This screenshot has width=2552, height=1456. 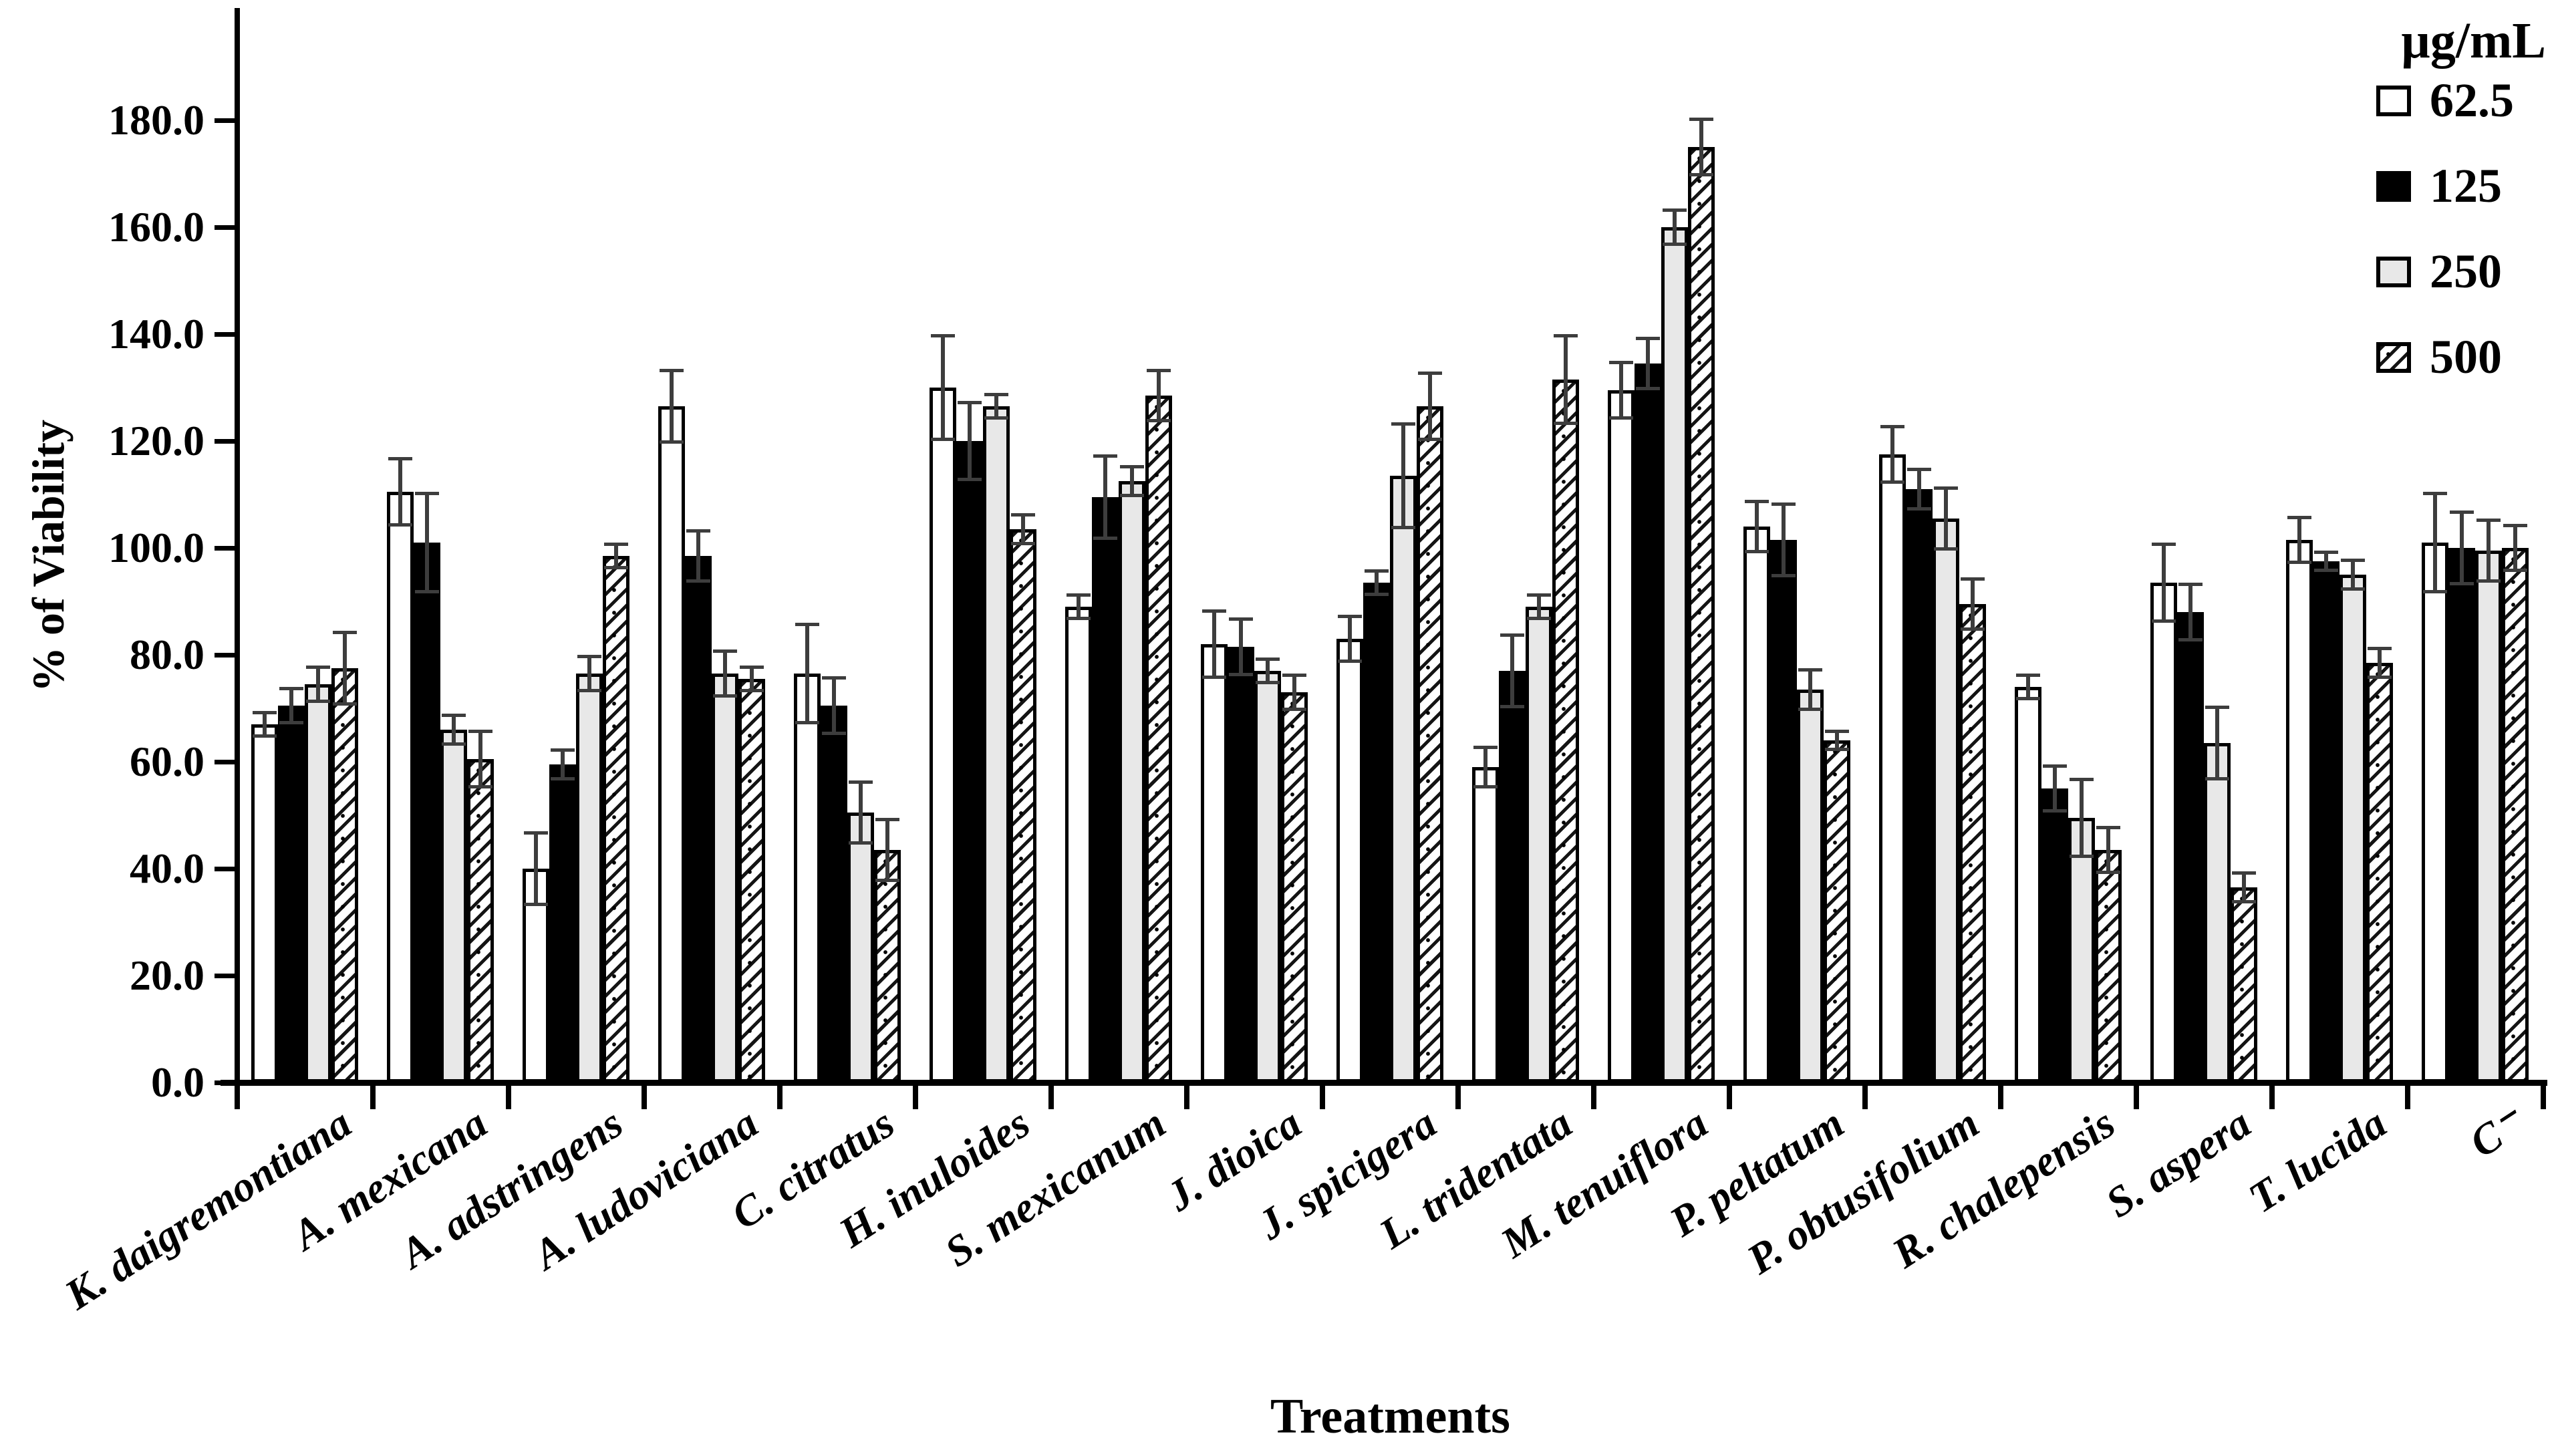 What do you see at coordinates (167, 976) in the screenshot?
I see `y-tick-label: 20.0` at bounding box center [167, 976].